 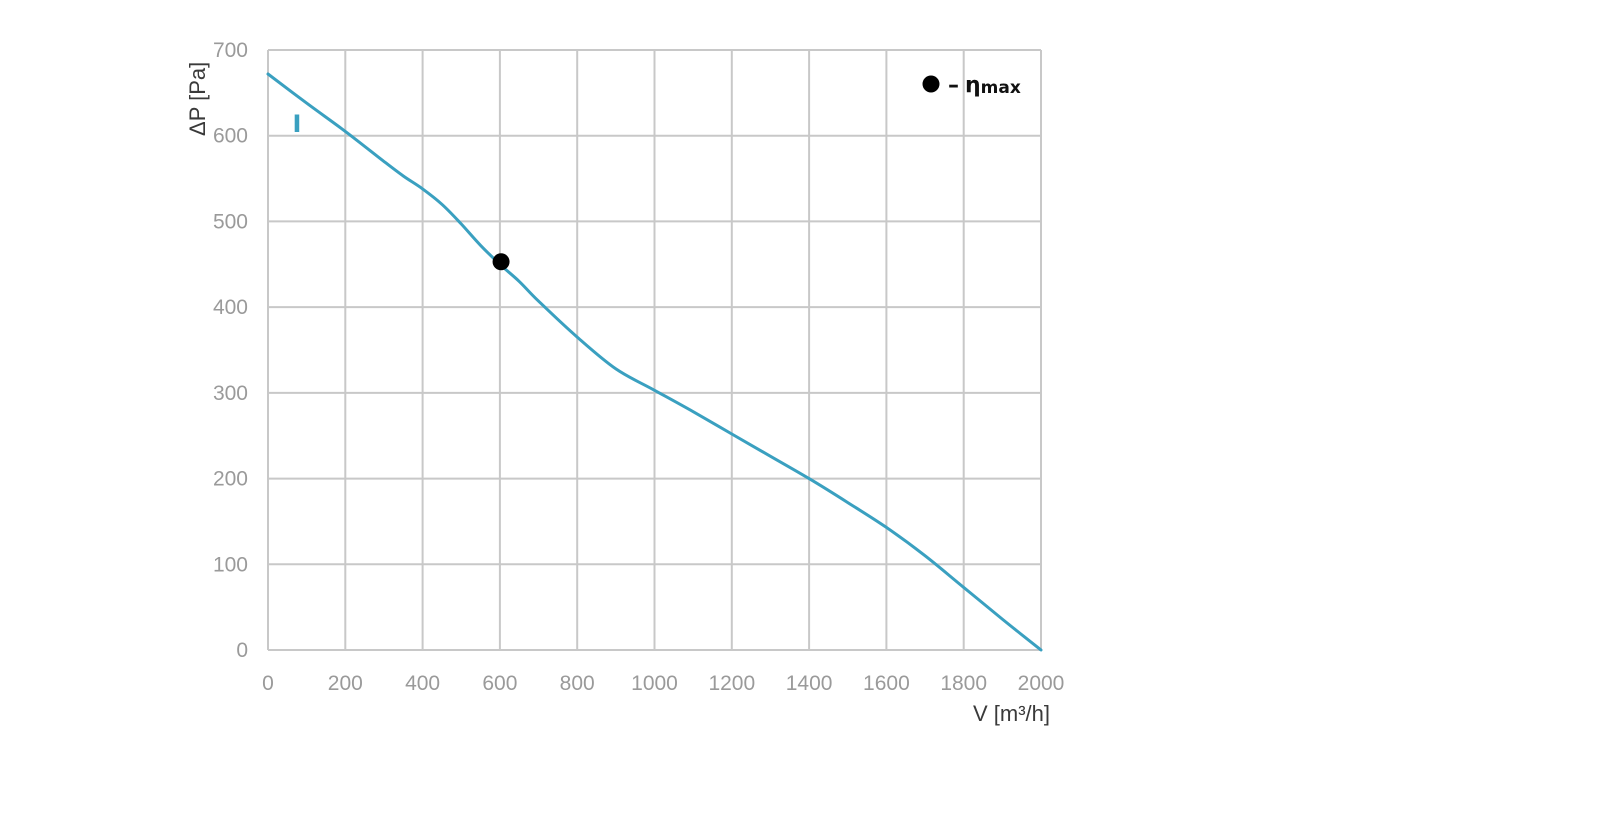 What do you see at coordinates (230, 221) in the screenshot?
I see `y-tick-label: 500` at bounding box center [230, 221].